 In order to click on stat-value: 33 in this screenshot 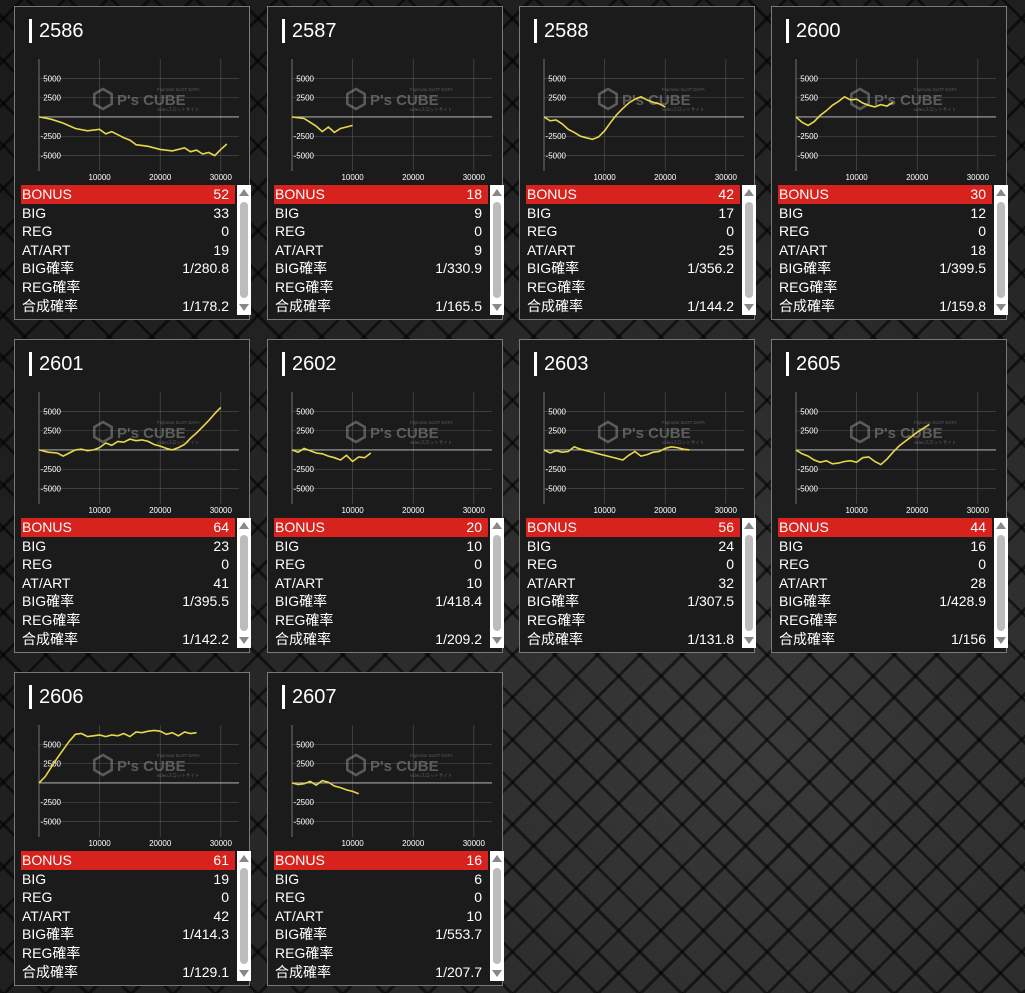, I will do `click(221, 212)`.